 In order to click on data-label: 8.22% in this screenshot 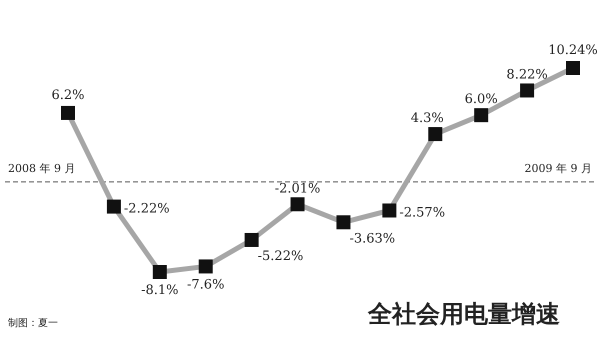, I will do `click(527, 74)`.